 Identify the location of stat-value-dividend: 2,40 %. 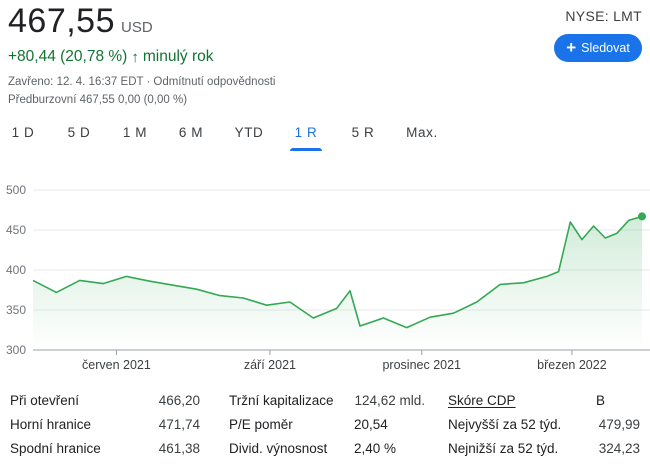
(375, 448).